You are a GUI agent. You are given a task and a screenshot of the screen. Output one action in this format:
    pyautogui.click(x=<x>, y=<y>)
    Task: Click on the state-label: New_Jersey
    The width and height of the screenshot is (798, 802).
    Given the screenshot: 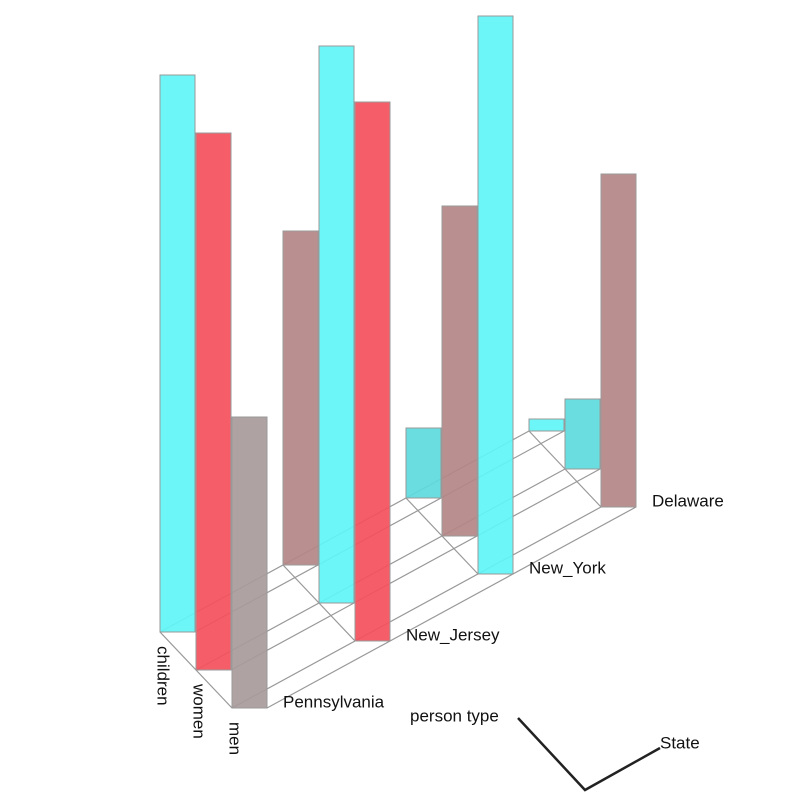 What is the action you would take?
    pyautogui.click(x=453, y=634)
    